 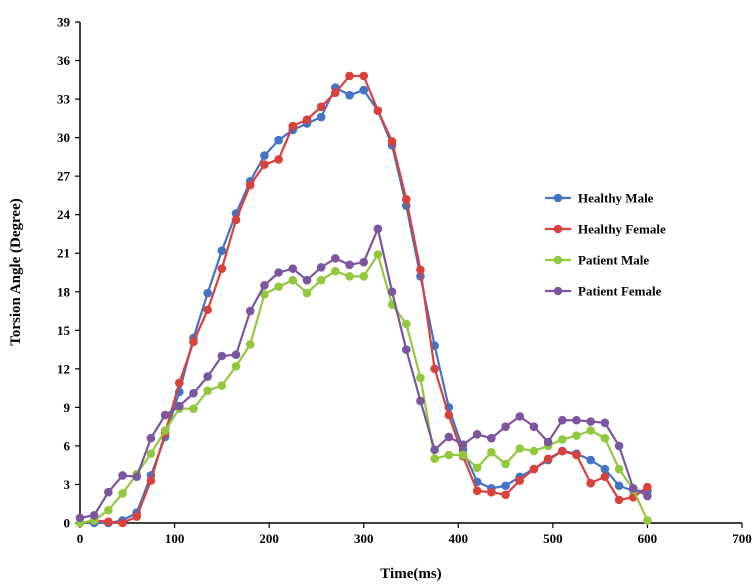 I want to click on legend-label: Patient Male, so click(x=613, y=260).